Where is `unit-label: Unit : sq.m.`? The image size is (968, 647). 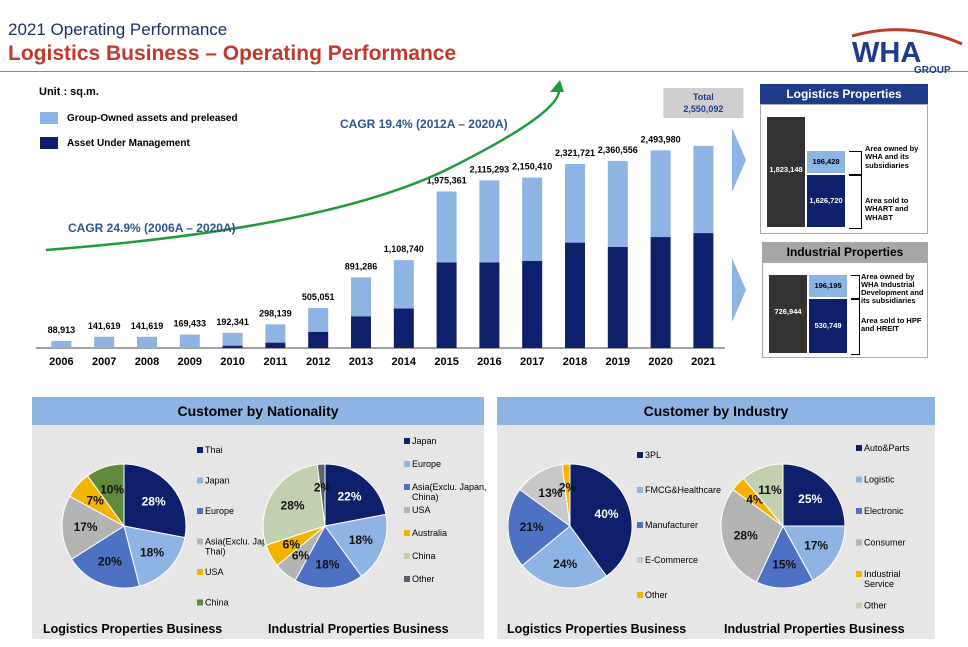
unit-label: Unit : sq.m. is located at coordinates (69, 92).